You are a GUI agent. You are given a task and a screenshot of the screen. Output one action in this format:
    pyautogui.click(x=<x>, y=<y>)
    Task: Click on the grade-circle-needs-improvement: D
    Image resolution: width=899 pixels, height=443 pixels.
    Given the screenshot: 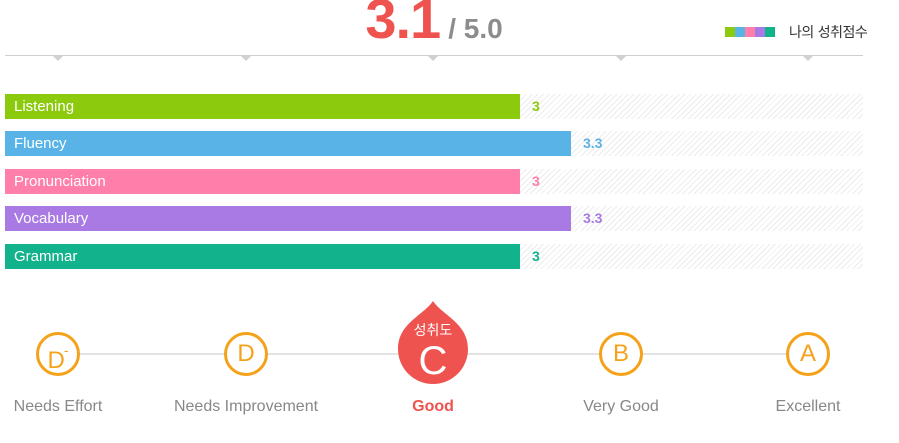 What is the action you would take?
    pyautogui.click(x=246, y=354)
    